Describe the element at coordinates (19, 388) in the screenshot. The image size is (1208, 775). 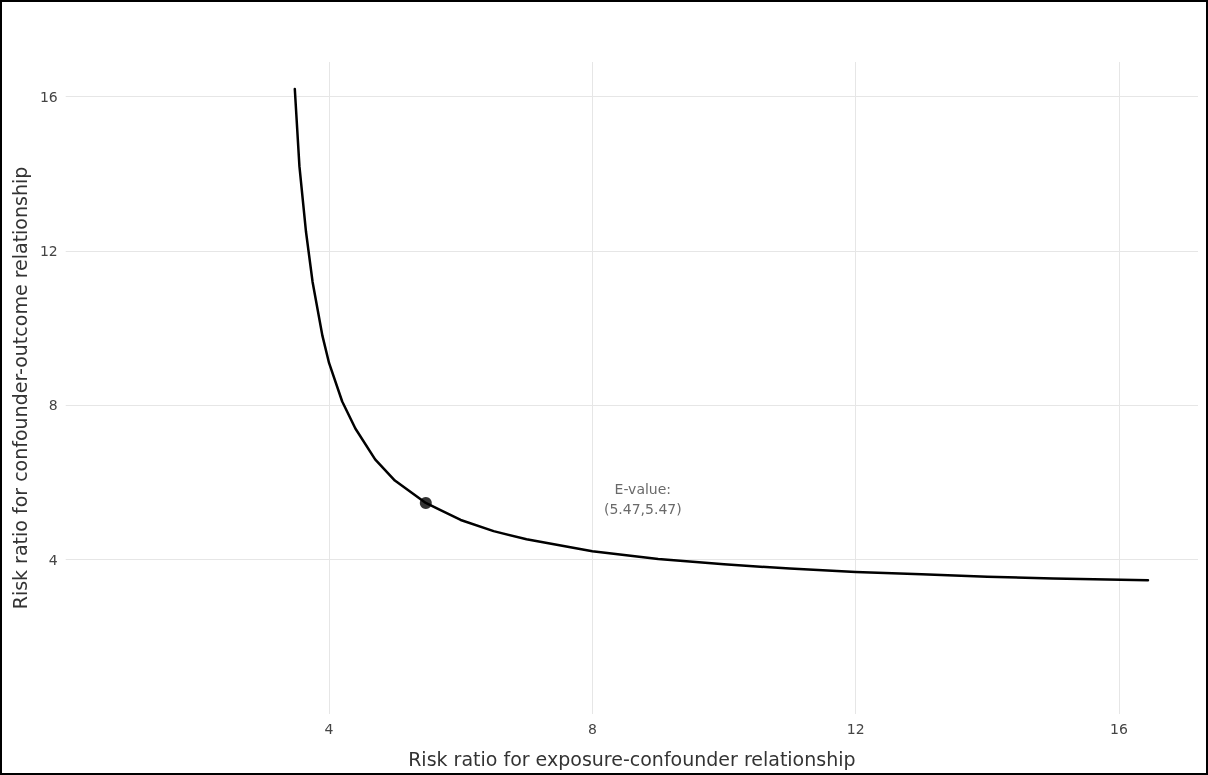
I see `y-axis-title: Risk ratio for confounder-outcome relationship` at that location.